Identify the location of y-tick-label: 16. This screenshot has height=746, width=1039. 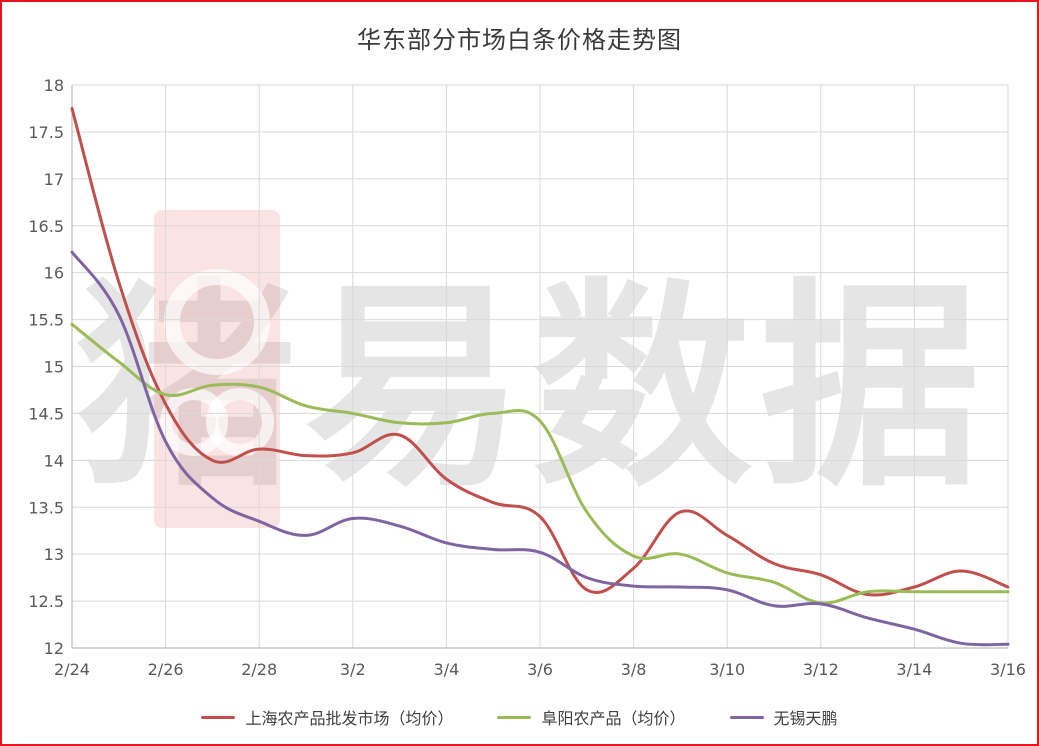
(54, 273).